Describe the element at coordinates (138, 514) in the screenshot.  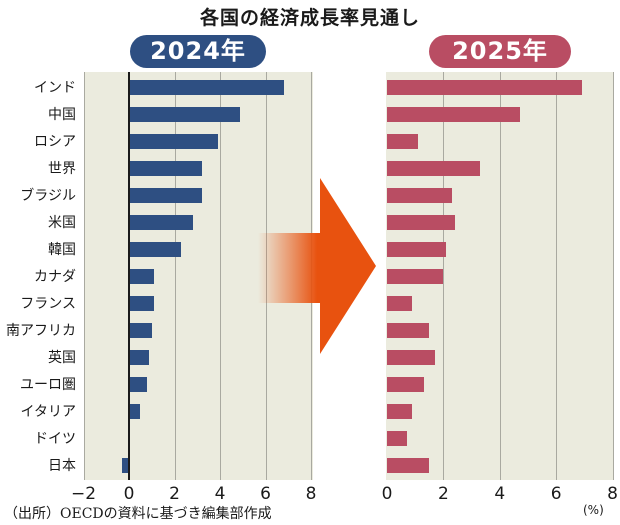
I see `source-note: （出所）OECDの資料に基づき編集部作成` at that location.